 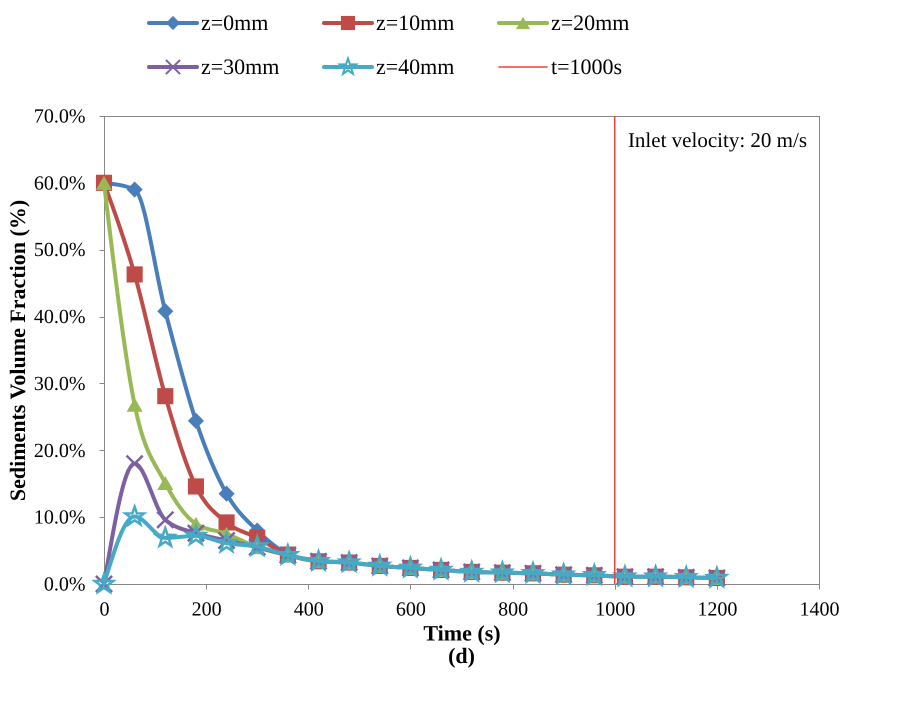 What do you see at coordinates (820, 609) in the screenshot?
I see `x-tick-label: 1400` at bounding box center [820, 609].